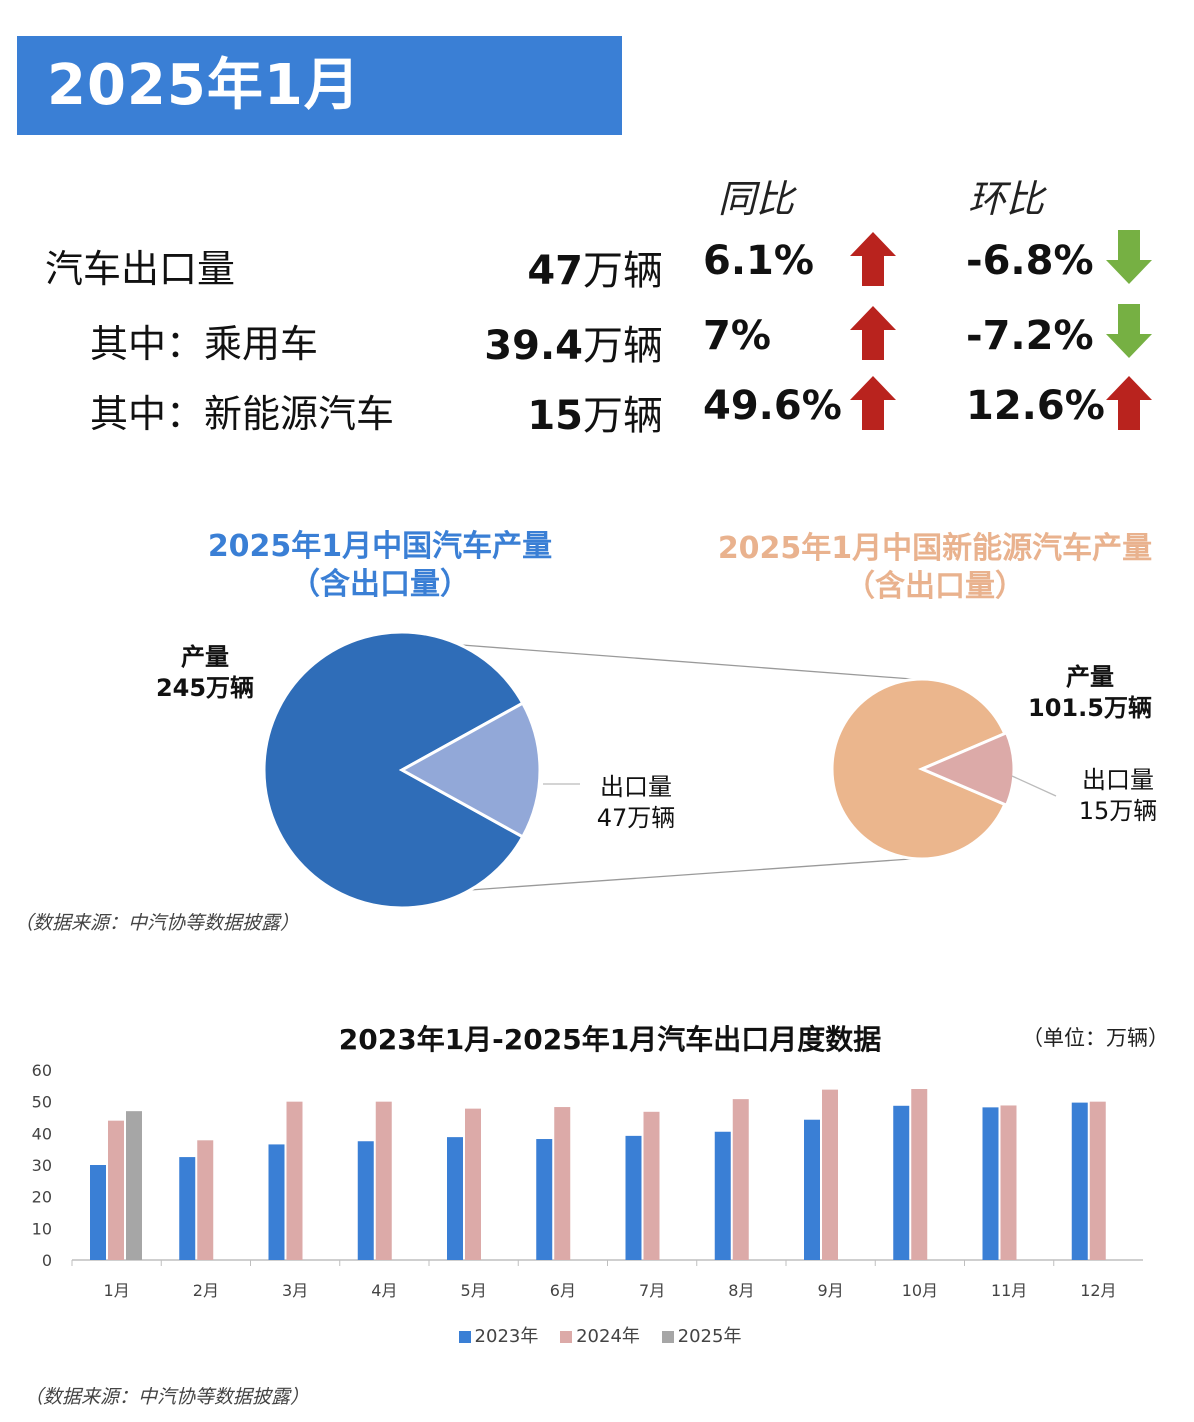  What do you see at coordinates (455, 1198) in the screenshot?
I see `bar-2023年-5月` at bounding box center [455, 1198].